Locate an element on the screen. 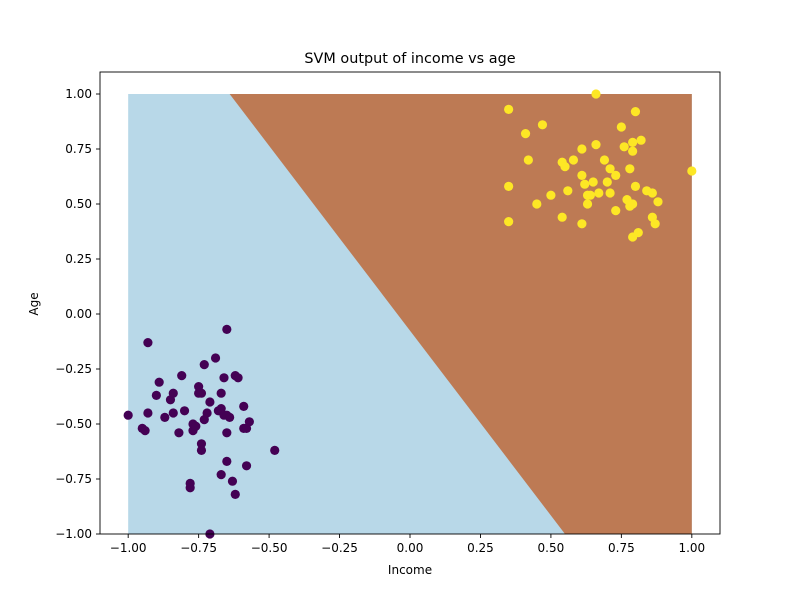 This screenshot has height=600, width=800. y-tick-label: 1.00 is located at coordinates (78, 94).